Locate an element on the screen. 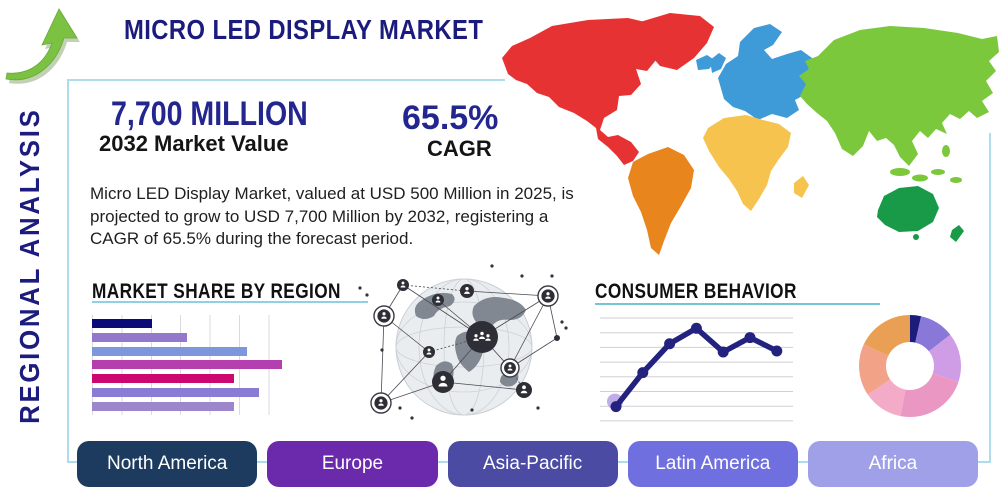 The image size is (1000, 500). continent-asia is located at coordinates (899, 104).